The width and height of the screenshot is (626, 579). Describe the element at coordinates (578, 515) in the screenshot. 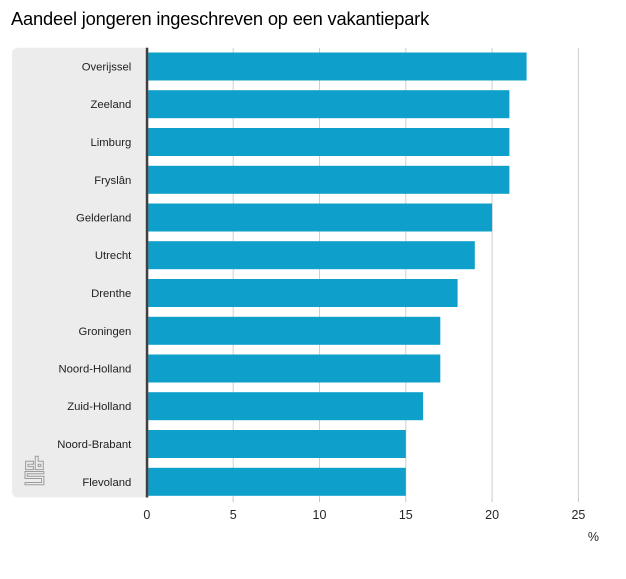

I see `svg-text: 25` at that location.